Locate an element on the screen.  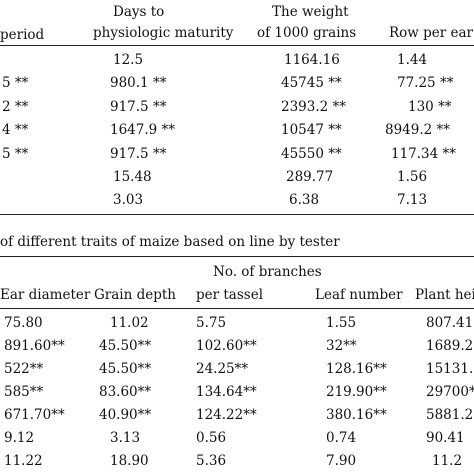
cell: 75.80 is located at coordinates (23, 323).